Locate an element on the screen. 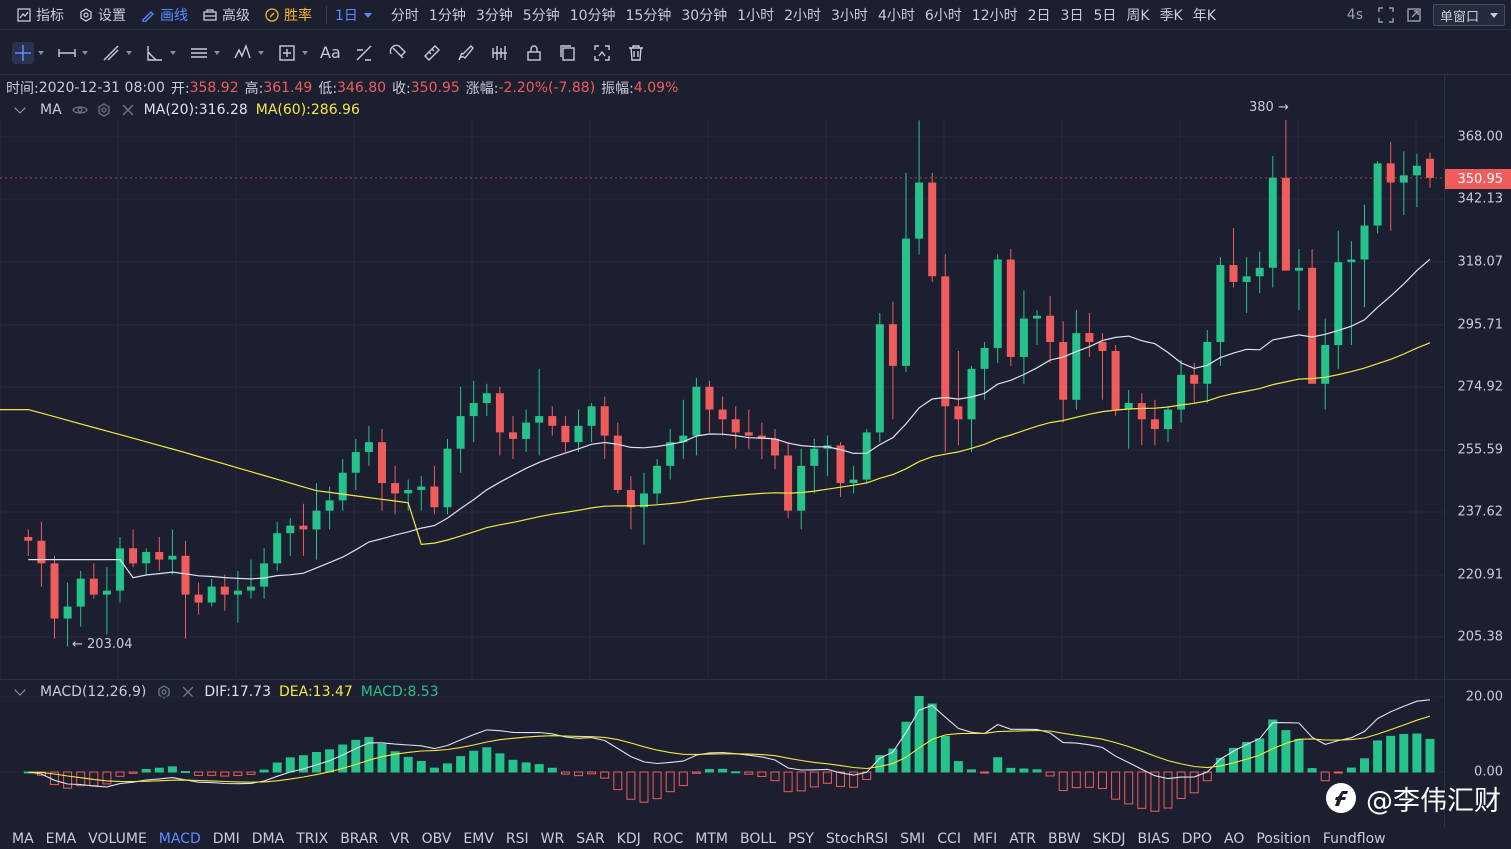 The height and width of the screenshot is (849, 1511). interval-option: 3日 is located at coordinates (1072, 15).